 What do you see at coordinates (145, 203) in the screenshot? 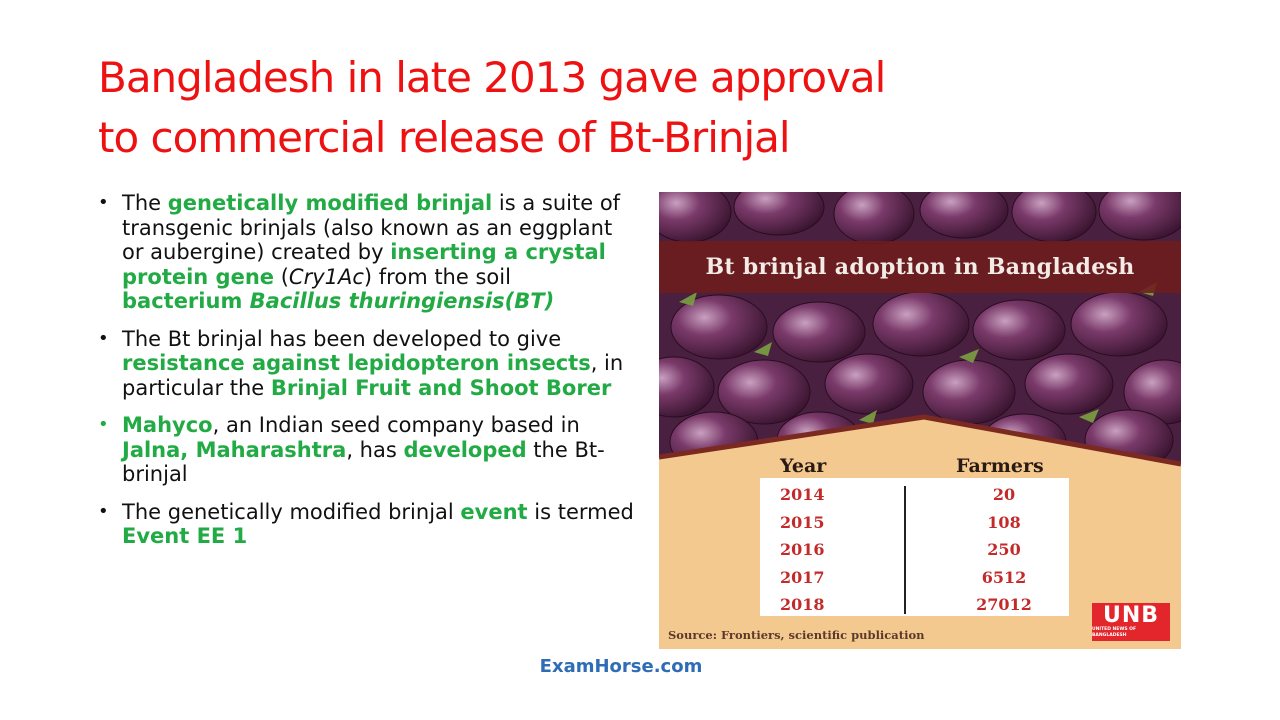
I see `bullet-text: The` at bounding box center [145, 203].